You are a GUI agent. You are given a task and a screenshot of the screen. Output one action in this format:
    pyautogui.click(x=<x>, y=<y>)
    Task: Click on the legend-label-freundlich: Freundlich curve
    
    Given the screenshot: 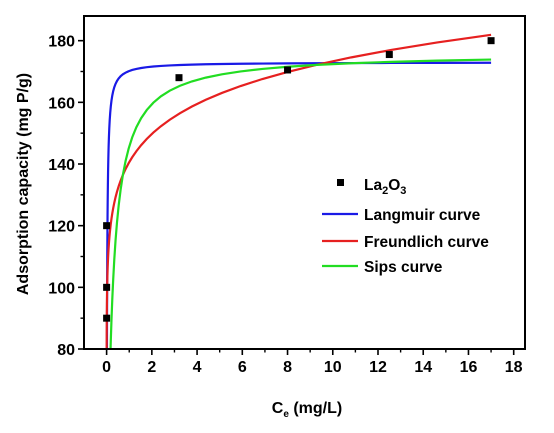 What is the action you would take?
    pyautogui.click(x=426, y=242)
    